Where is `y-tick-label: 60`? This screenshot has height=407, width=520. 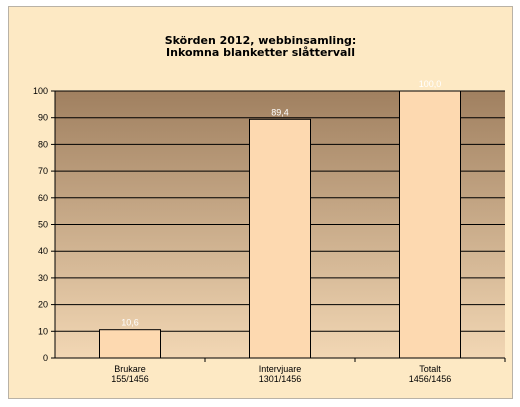 y-tick-label: 60 is located at coordinates (43, 198).